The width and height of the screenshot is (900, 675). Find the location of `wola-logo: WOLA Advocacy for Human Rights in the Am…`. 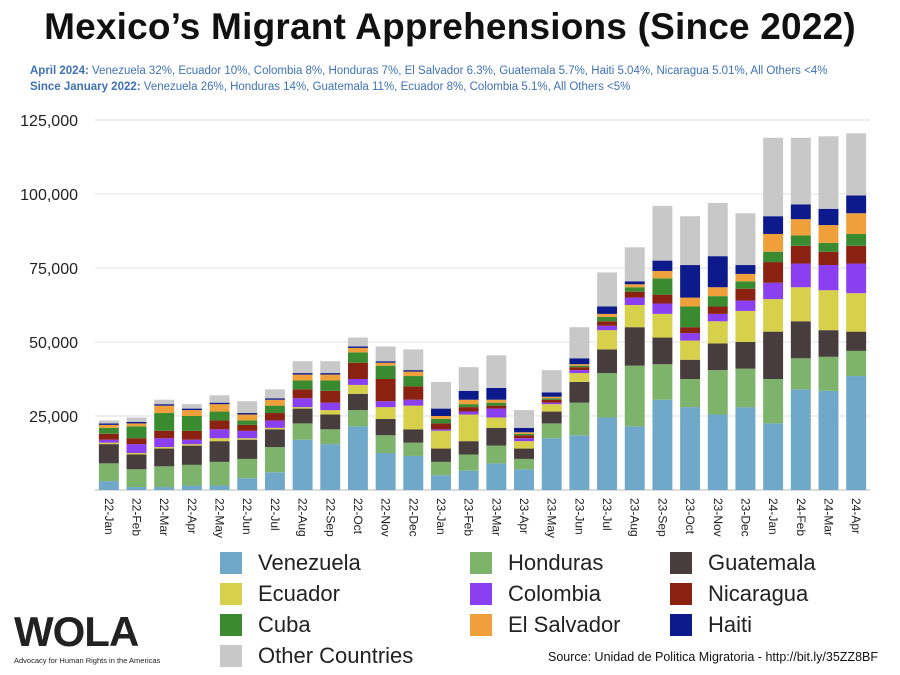

wola-logo: WOLA Advocacy for Human Rights in the Am… is located at coordinates (89, 637).